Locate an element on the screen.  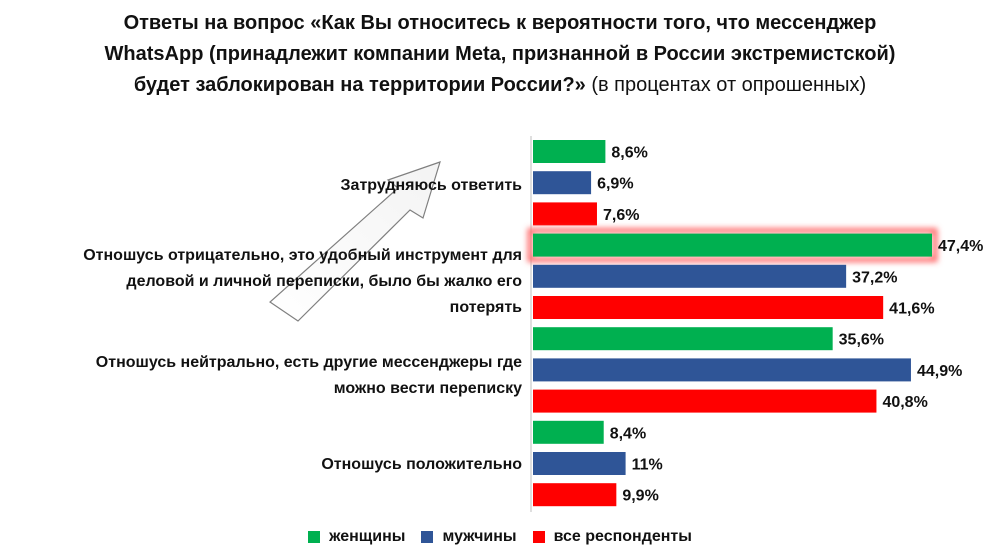
legend-item-all: все респонденты is located at coordinates (612, 537).